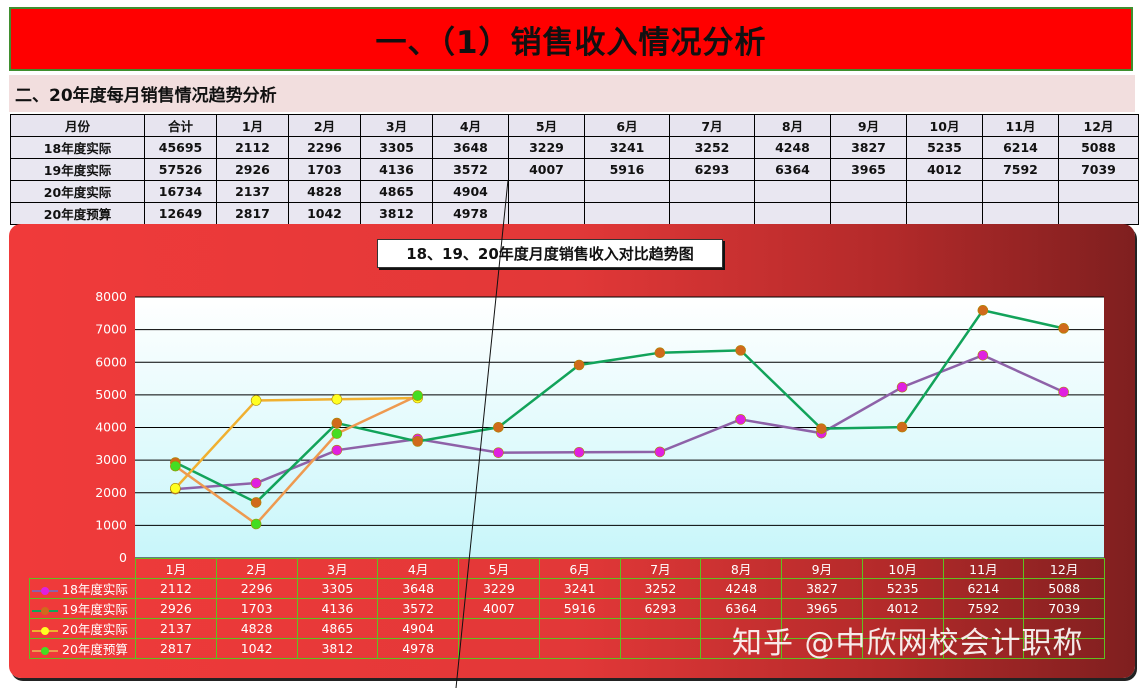  I want to click on table-cell: 4007, so click(546, 169).